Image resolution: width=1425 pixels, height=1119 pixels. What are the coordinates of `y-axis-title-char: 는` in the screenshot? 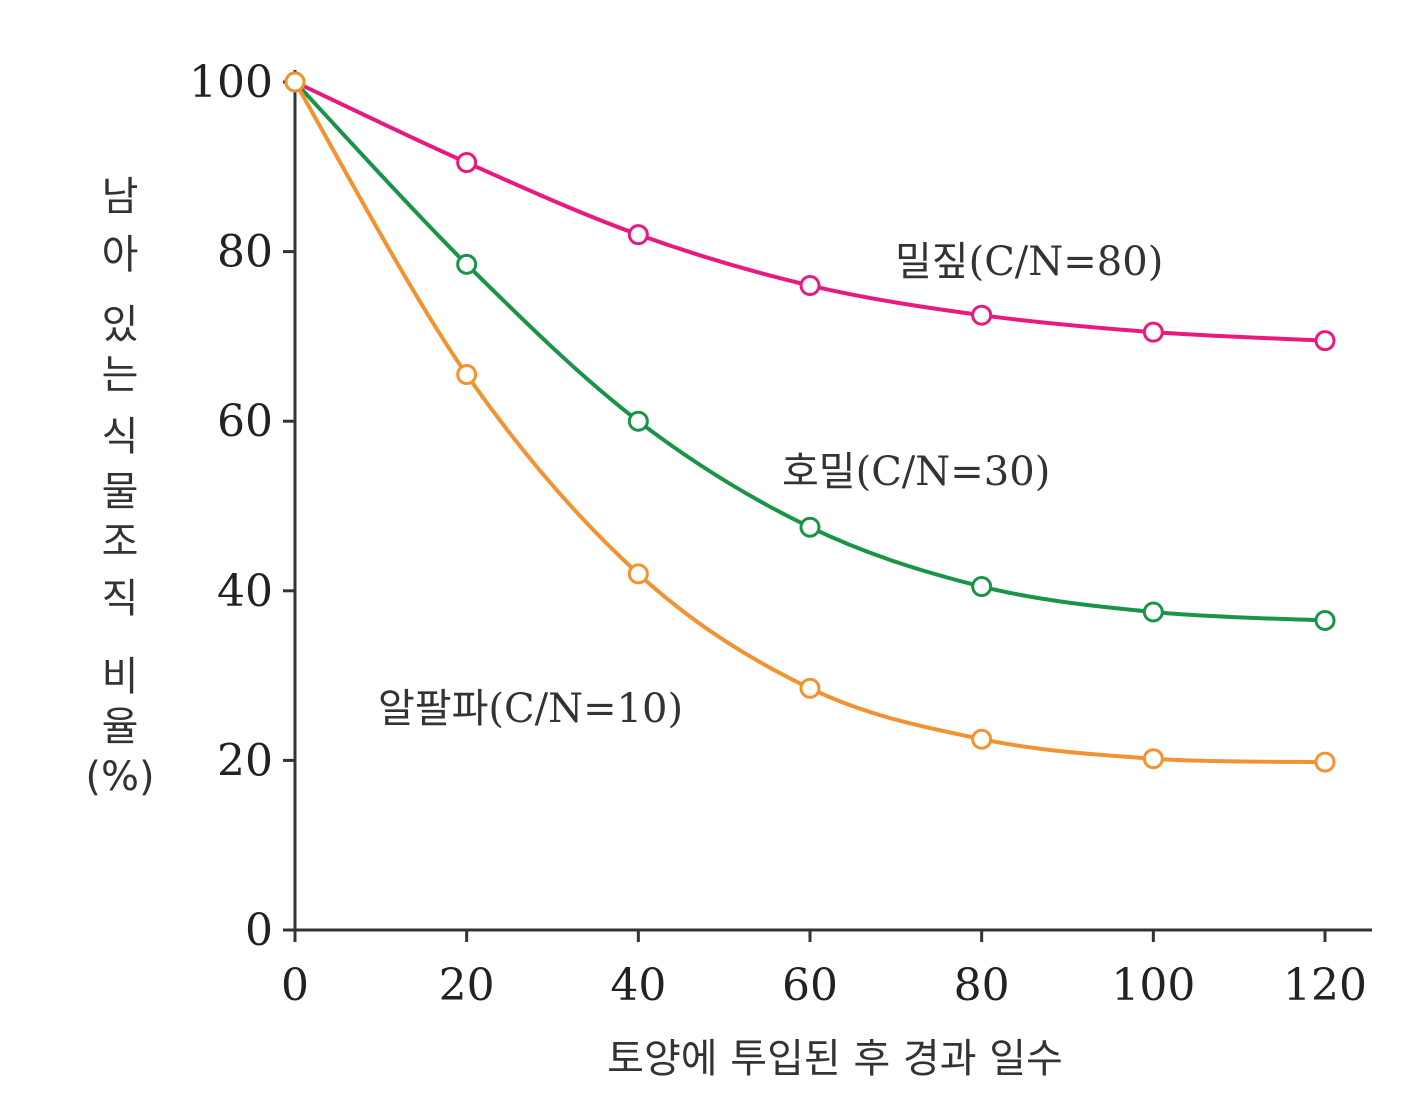 It's located at (120, 375).